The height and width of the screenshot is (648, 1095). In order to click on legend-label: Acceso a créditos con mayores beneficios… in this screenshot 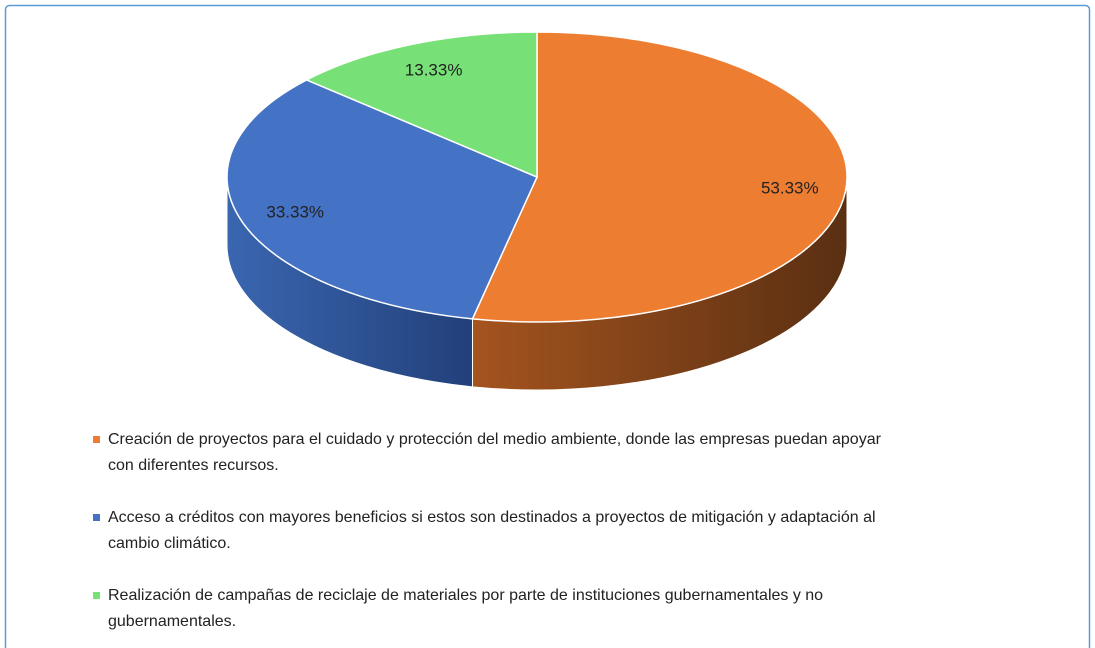, I will do `click(492, 530)`.